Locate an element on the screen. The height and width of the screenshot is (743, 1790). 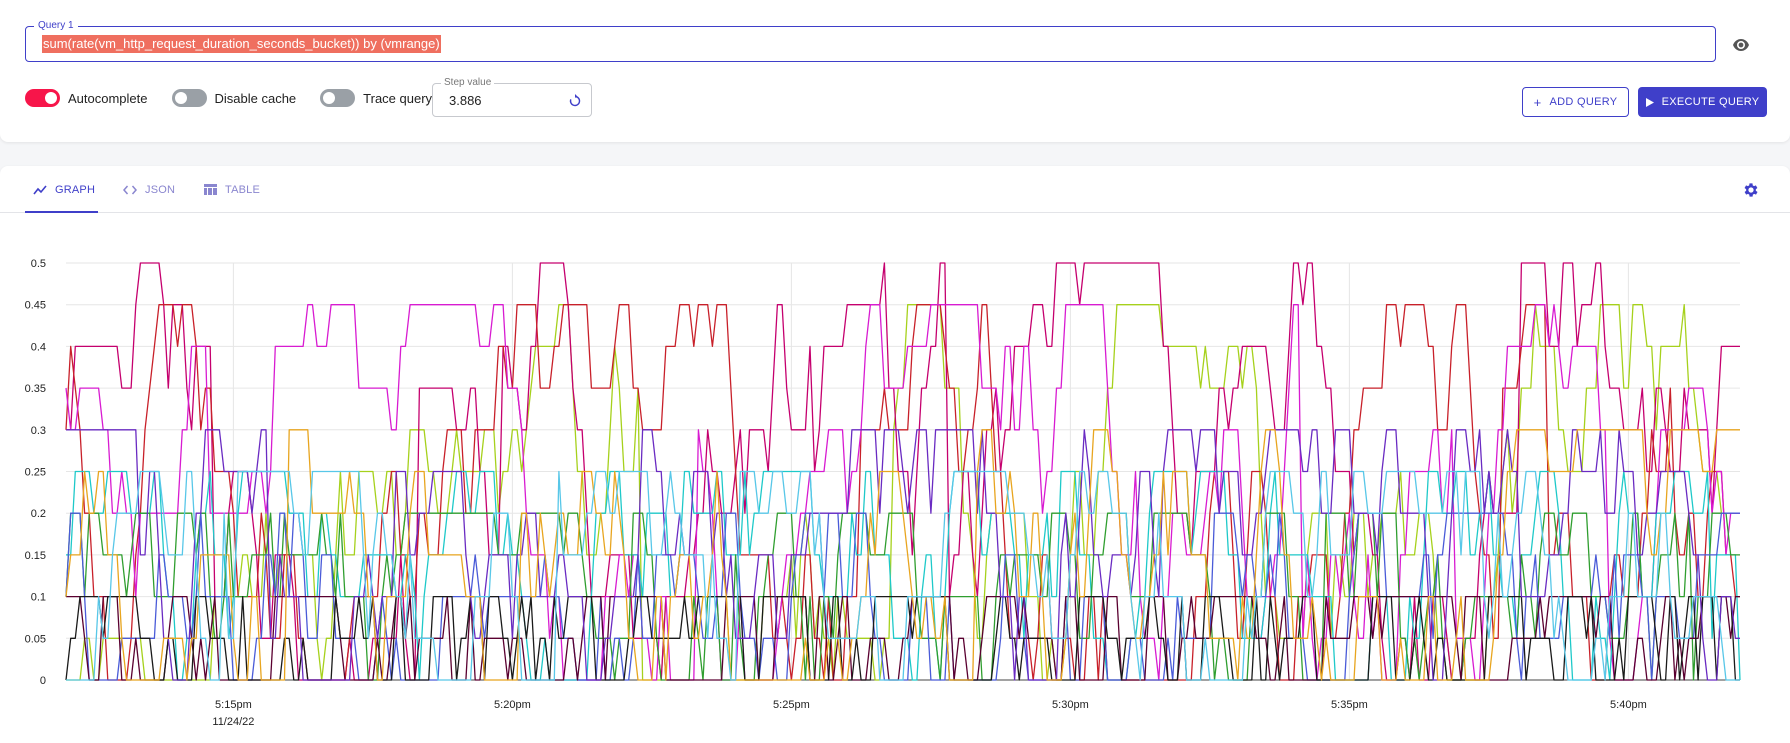
trace-query-label: Trace query is located at coordinates (398, 98).